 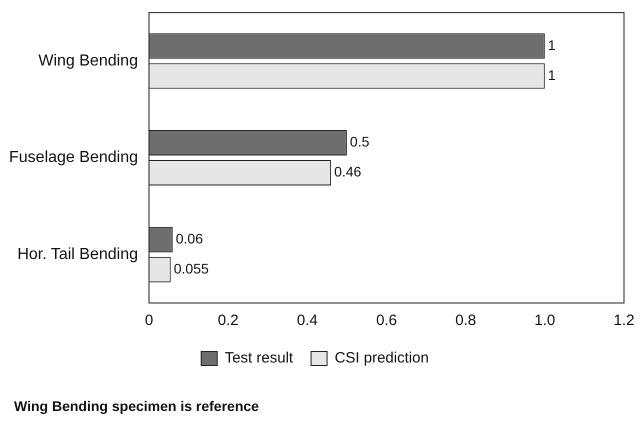 I want to click on data-label: 0.46, so click(x=348, y=172).